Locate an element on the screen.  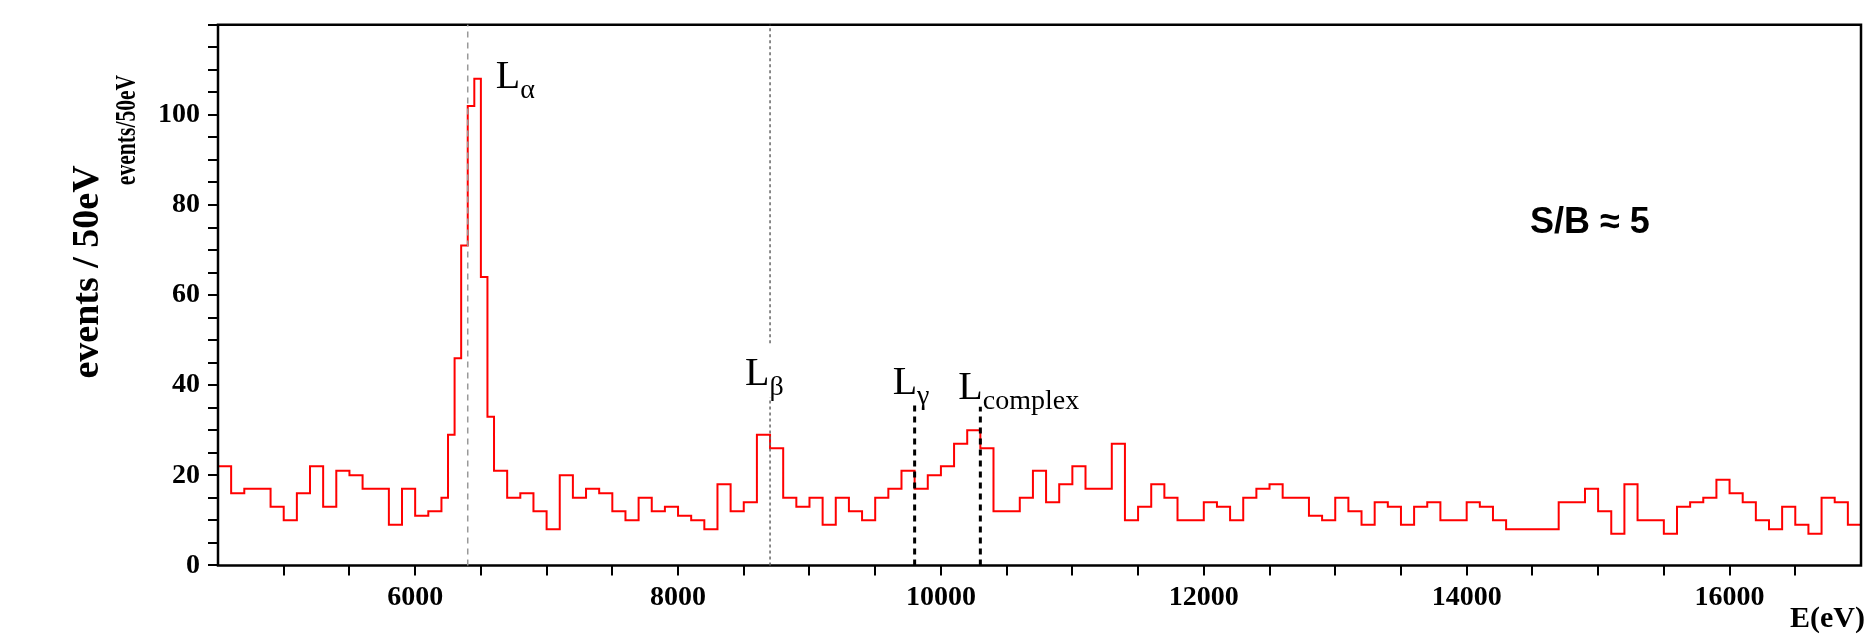
y-tick-label: 60 is located at coordinates (186, 293).